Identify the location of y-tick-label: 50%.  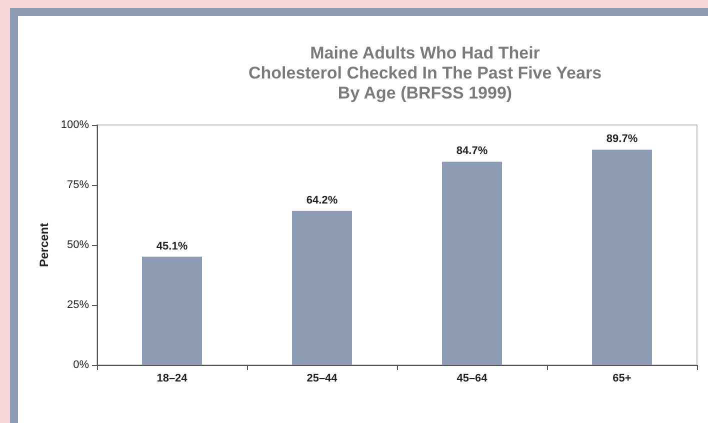
(78, 245).